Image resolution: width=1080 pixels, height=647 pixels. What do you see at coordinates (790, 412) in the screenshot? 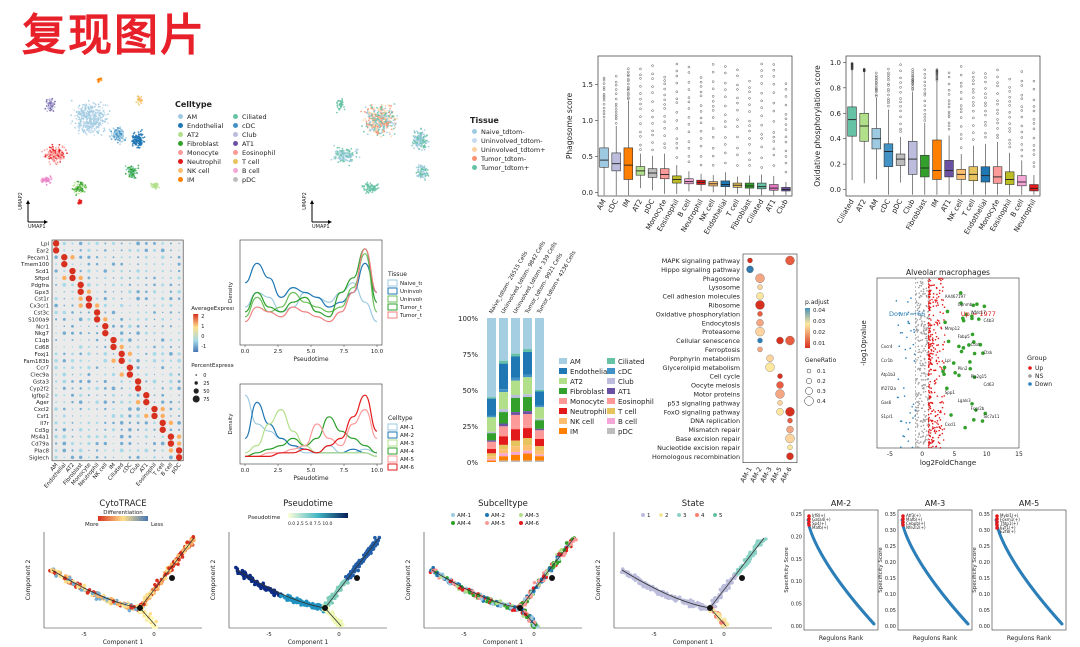
I see `kegg-dot` at bounding box center [790, 412].